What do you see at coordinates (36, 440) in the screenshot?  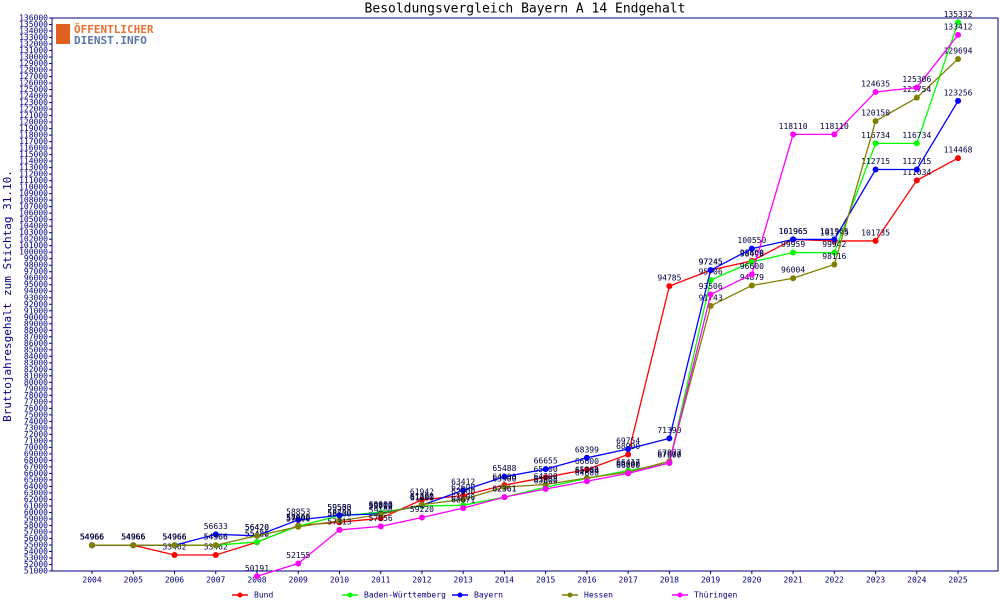 I see `y-tick-label: 71000` at bounding box center [36, 440].